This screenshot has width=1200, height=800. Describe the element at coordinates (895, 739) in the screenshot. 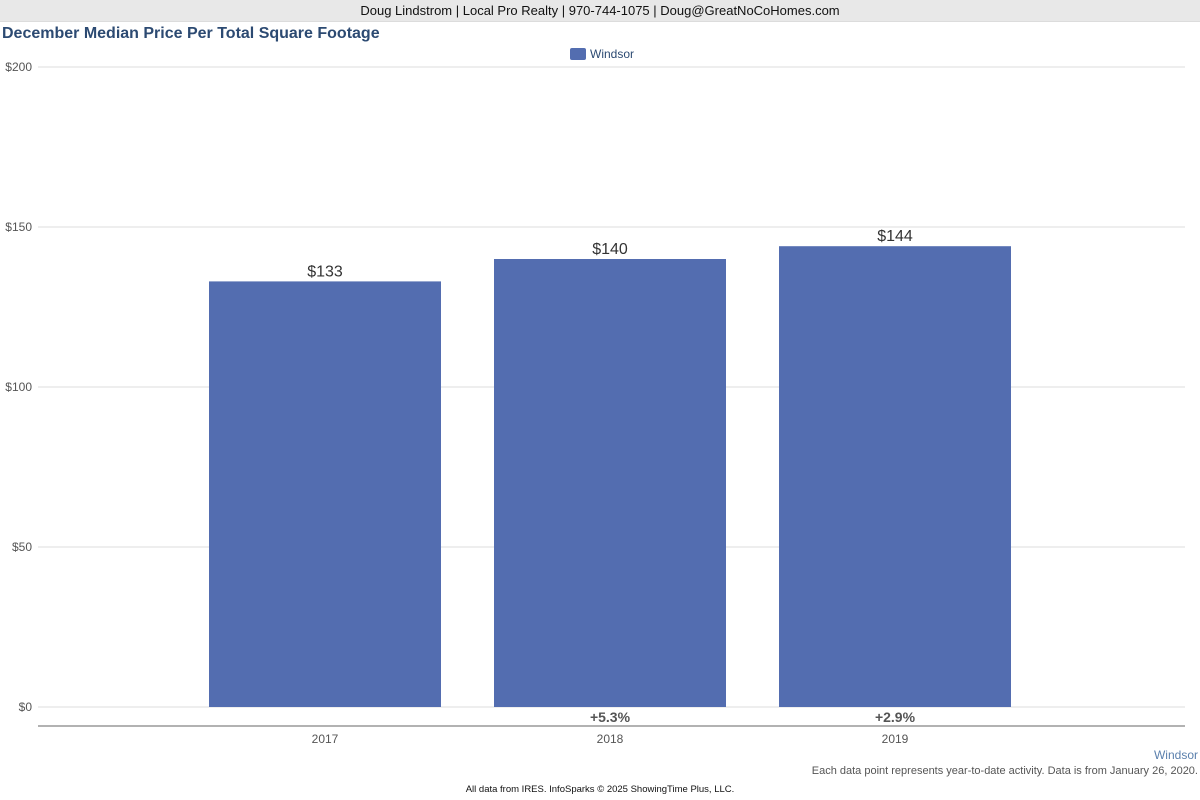

I see `x-tick-label: 2019` at that location.